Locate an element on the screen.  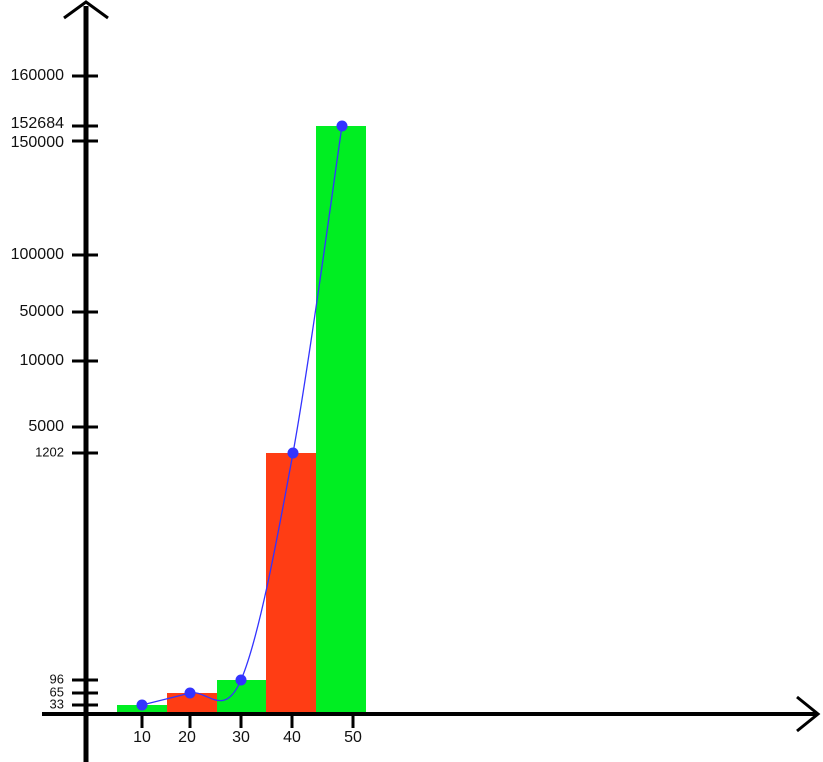
x-ticks: 10 20 30 40 50 is located at coordinates (247, 730).